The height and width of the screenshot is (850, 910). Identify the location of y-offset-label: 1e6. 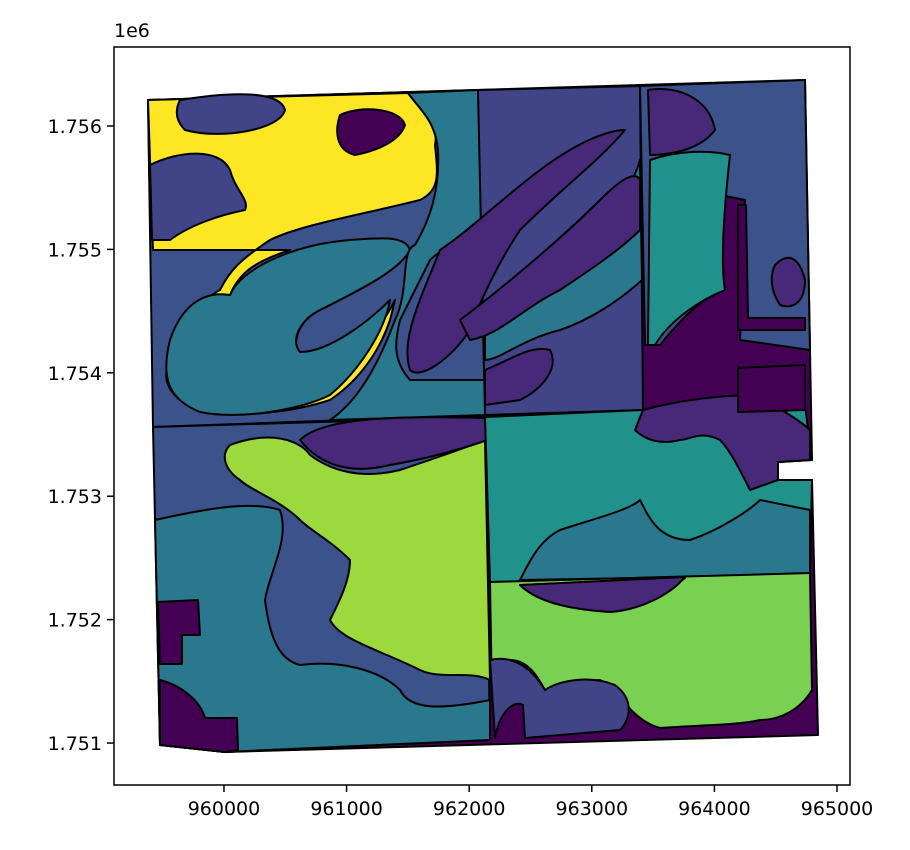
(132, 31).